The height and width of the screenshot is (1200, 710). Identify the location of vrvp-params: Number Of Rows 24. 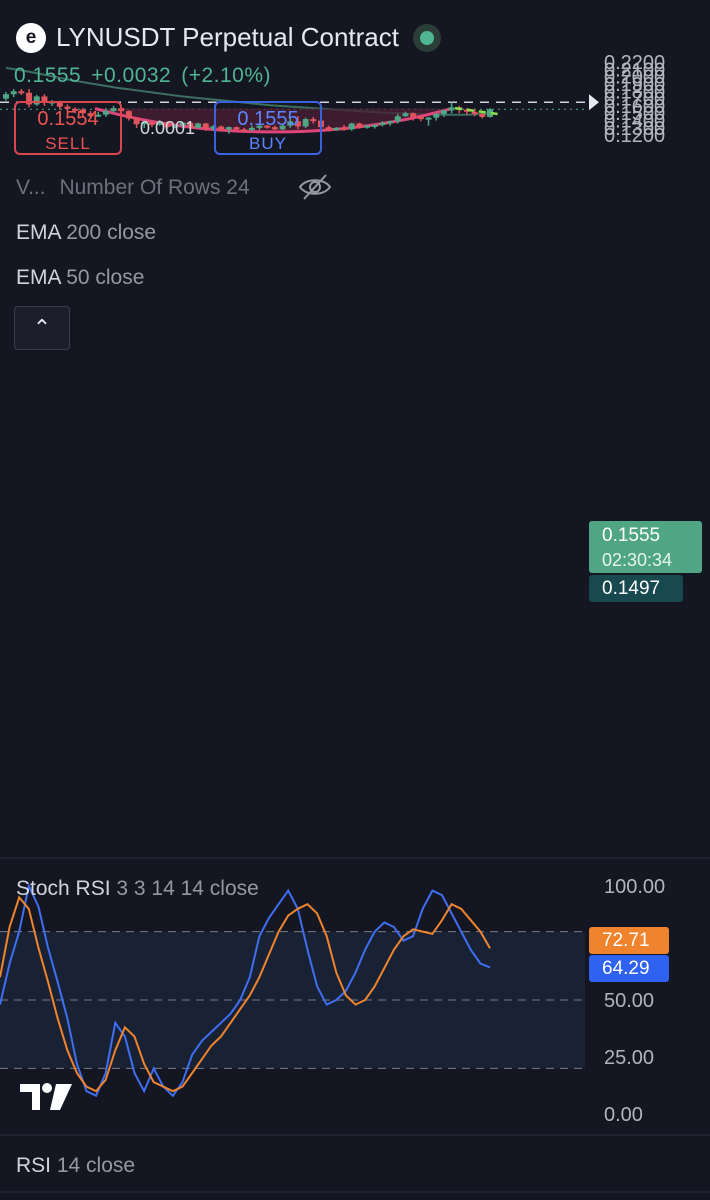
(154, 187).